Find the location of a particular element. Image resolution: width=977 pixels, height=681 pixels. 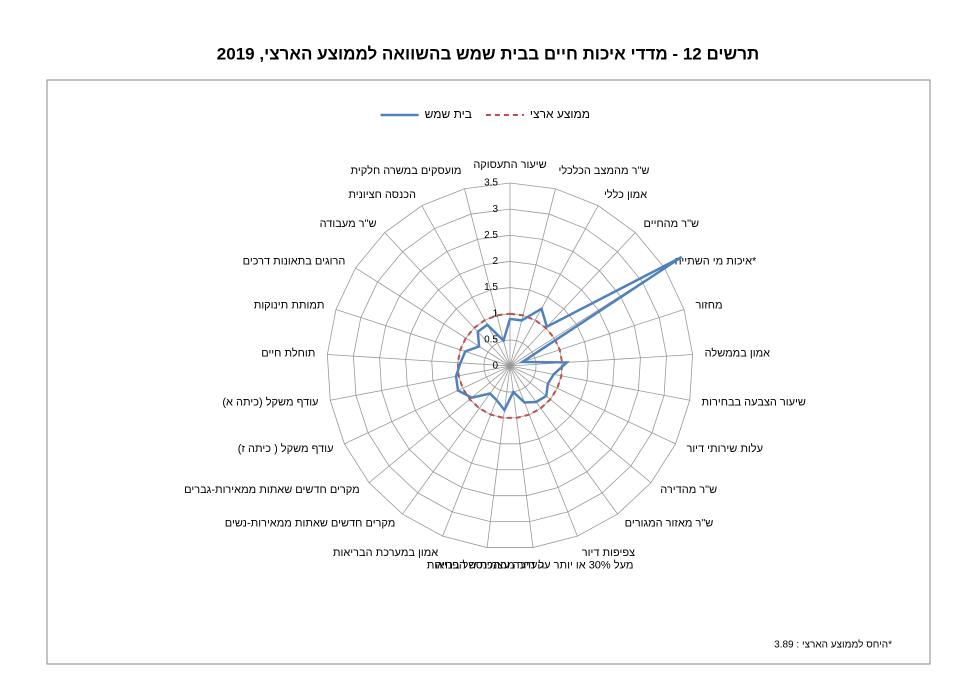

category-label: עודף משקל ( כיתה ז) is located at coordinates (286, 448).